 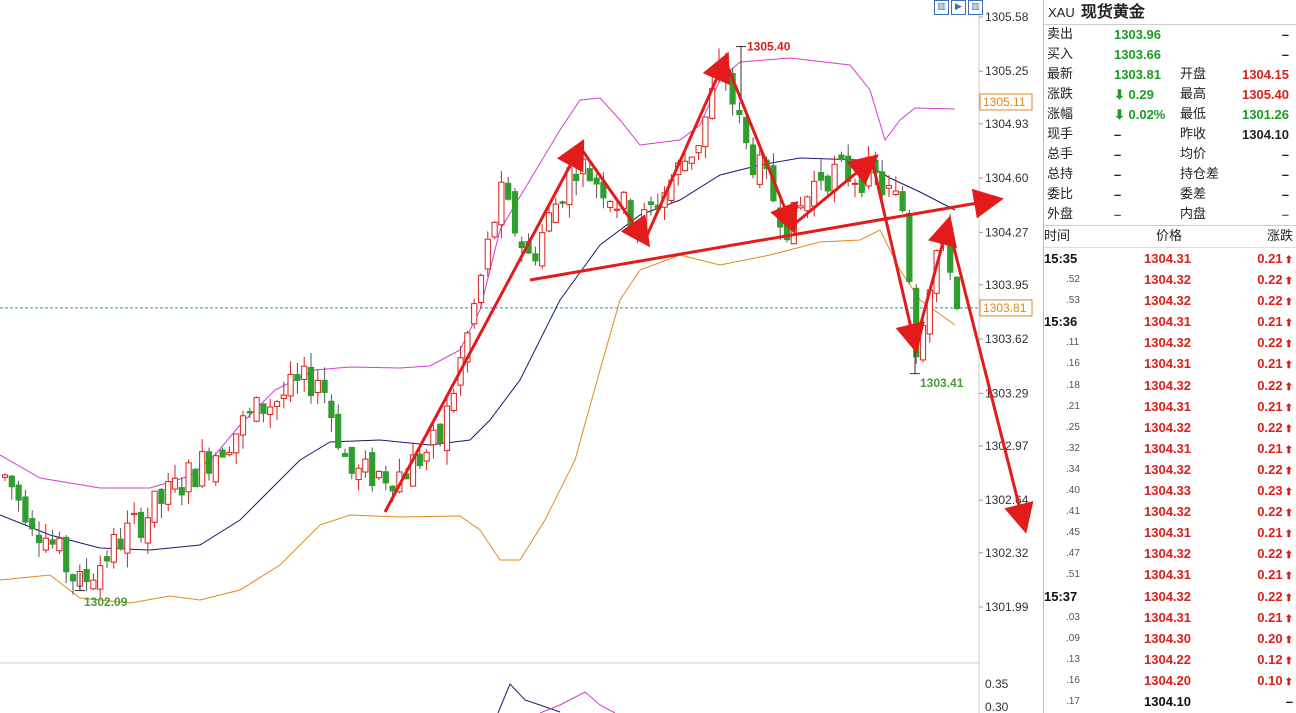 What do you see at coordinates (1134, 94) in the screenshot?
I see `quote-value: ⬇ 0.29` at bounding box center [1134, 94].